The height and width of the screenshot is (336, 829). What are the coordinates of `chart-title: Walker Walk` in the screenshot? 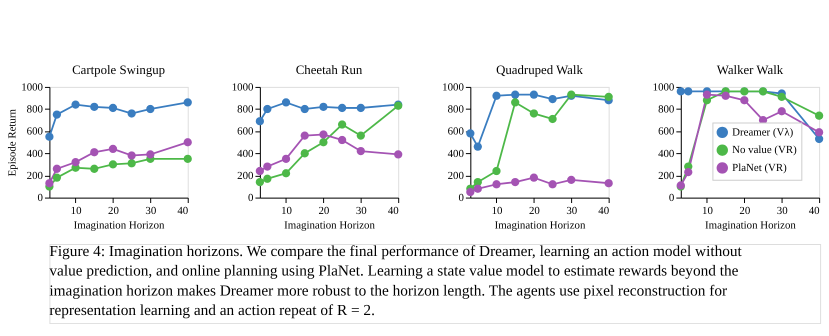 It's located at (750, 70).